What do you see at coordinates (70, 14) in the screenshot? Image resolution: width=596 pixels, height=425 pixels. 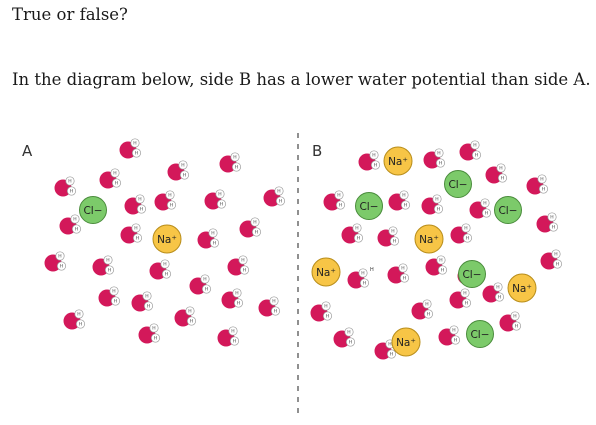 I see `question-title: True or false?` at bounding box center [70, 14].